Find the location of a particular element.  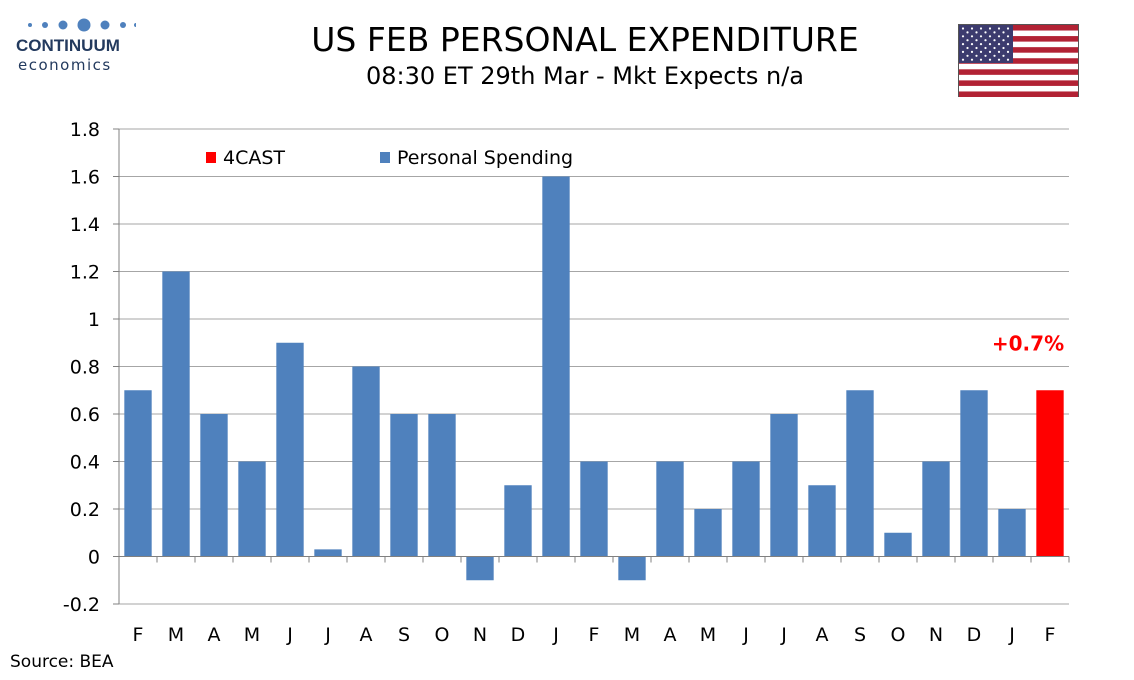

forecast-label: +0.7% is located at coordinates (1028, 343).